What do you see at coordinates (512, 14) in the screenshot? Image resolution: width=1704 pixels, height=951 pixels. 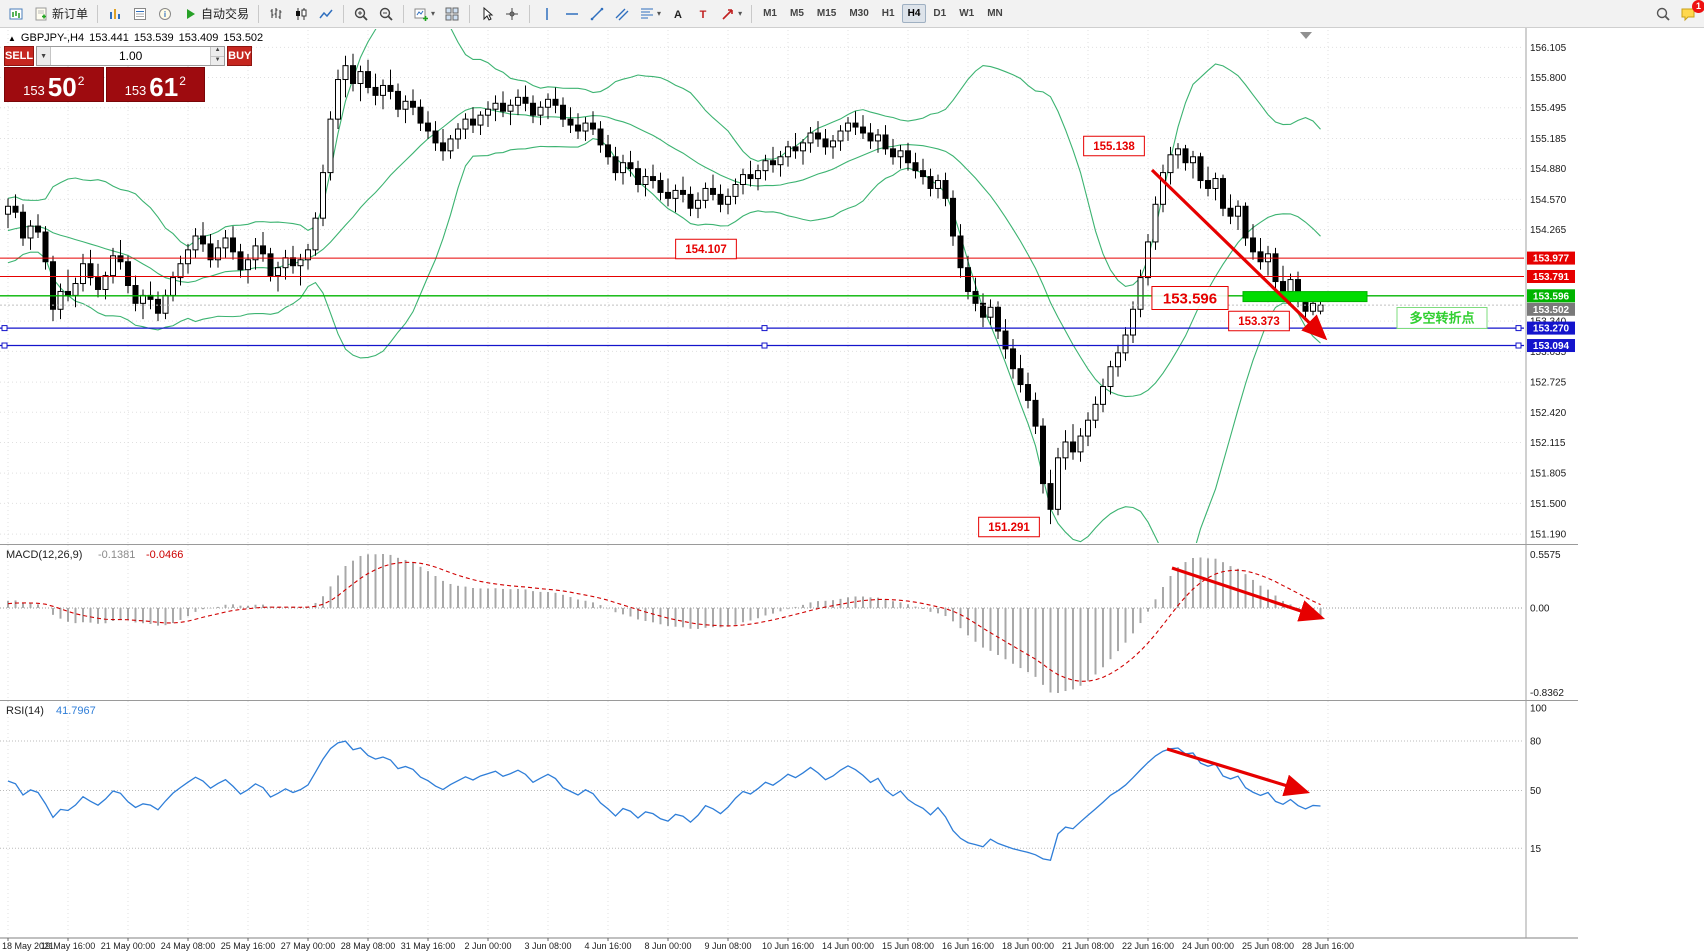 I see `crosshair-button` at bounding box center [512, 14].